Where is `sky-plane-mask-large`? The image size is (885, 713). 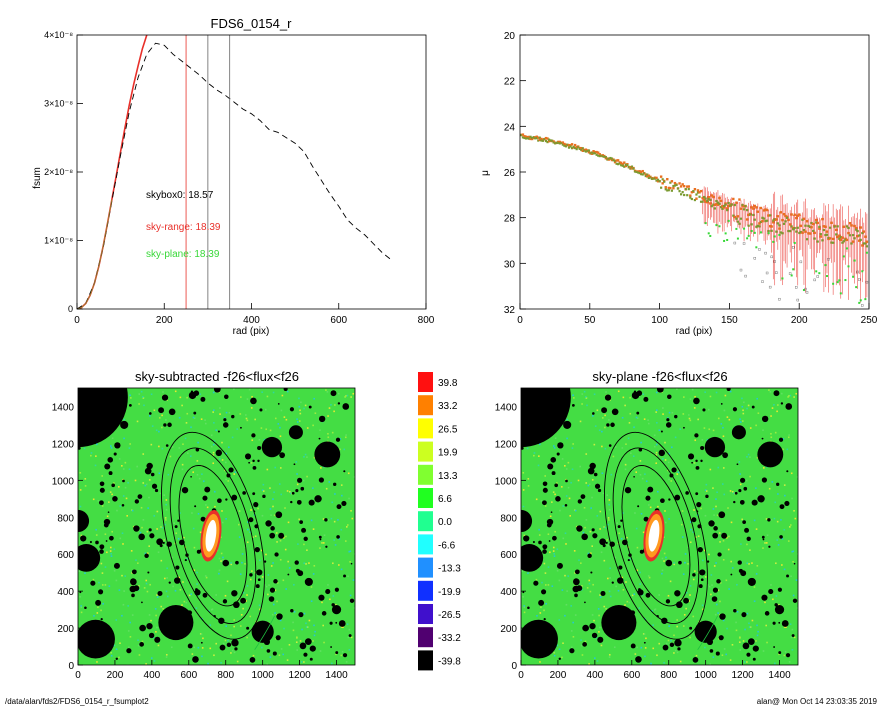 sky-plane-mask-large is located at coordinates (779, 609).